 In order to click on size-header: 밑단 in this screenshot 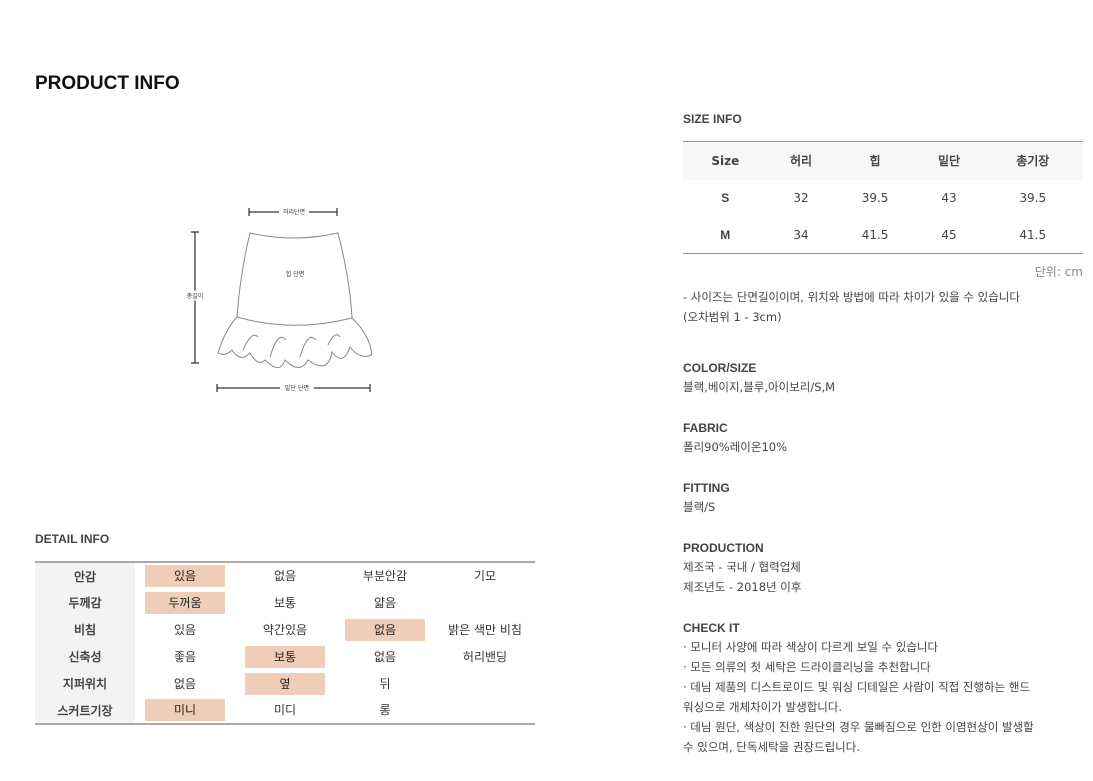, I will do `click(949, 160)`.